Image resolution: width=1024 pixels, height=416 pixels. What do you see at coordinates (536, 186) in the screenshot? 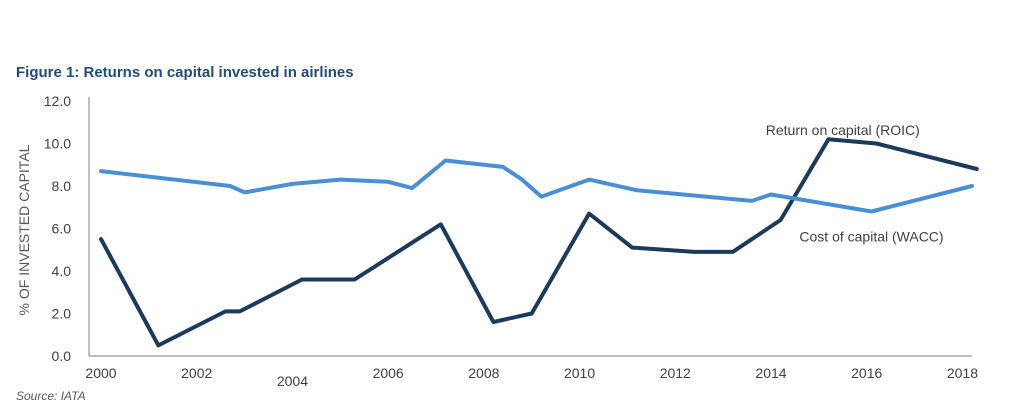
I see `series-line-wacc` at bounding box center [536, 186].